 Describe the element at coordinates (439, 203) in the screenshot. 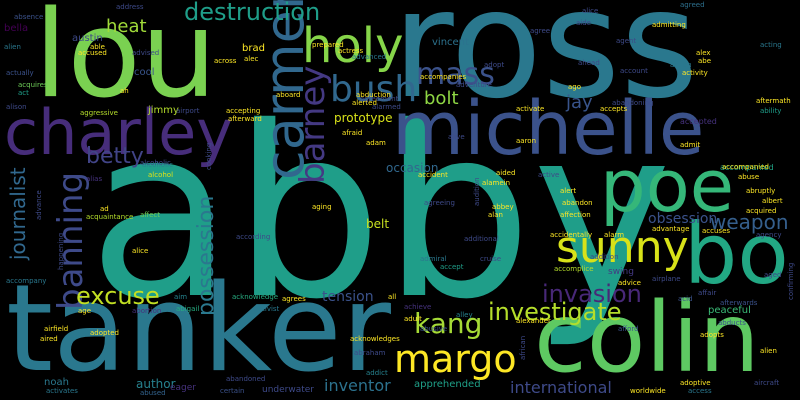

I see `word-agreeing: agreeing` at that location.